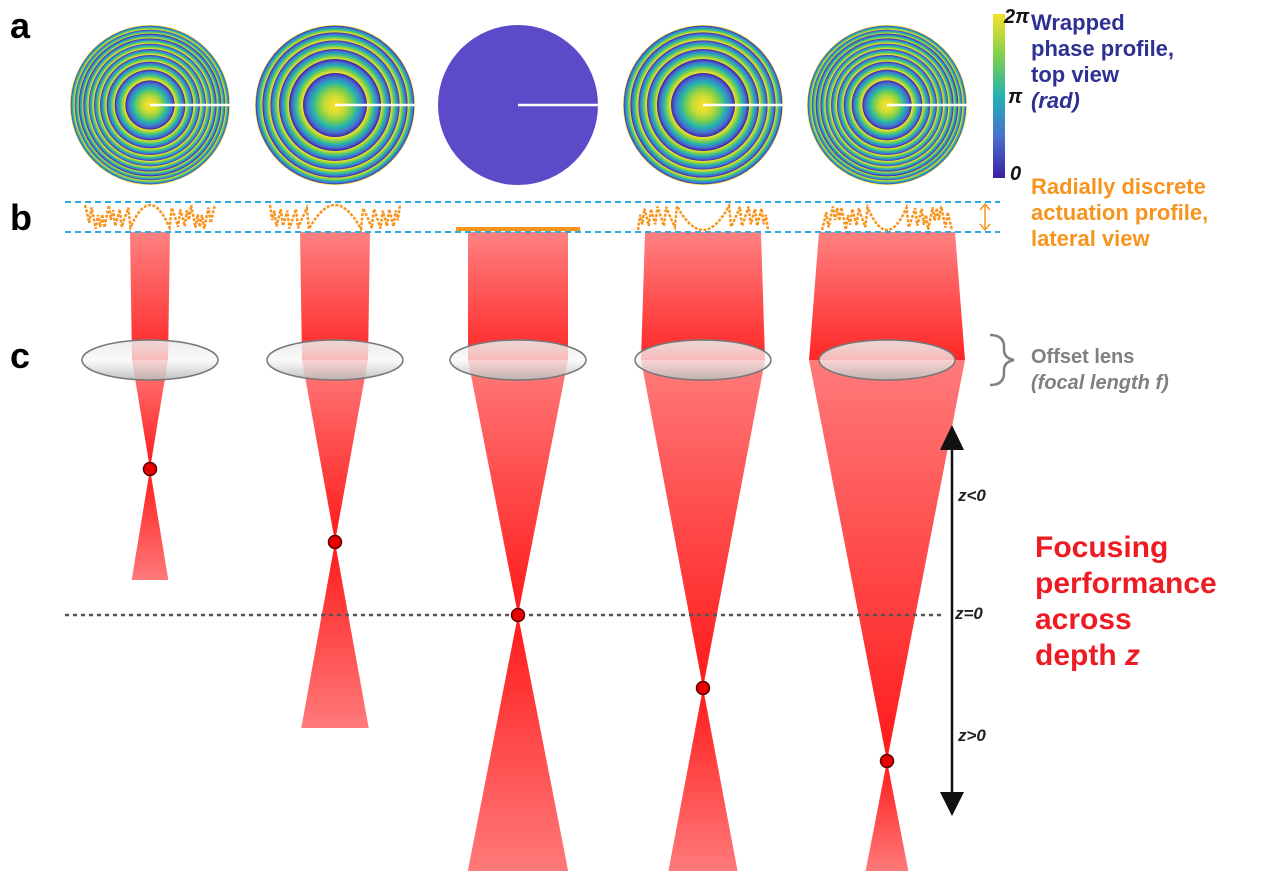  Describe the element at coordinates (518, 217) in the screenshot. I see `actuation-profile-group` at that location.